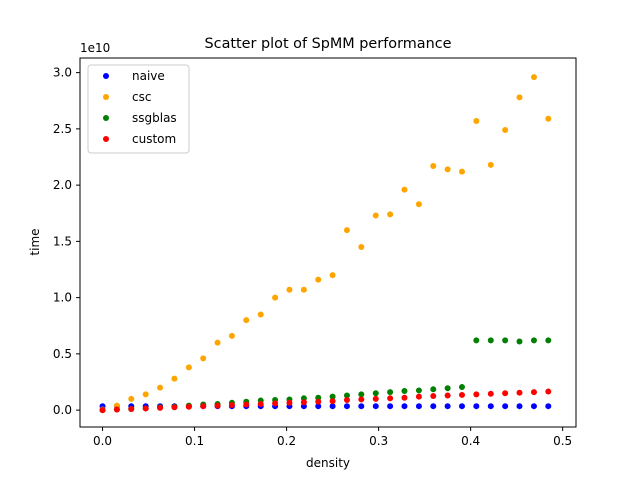 Image resolution: width=640 pixels, height=480 pixels. Describe the element at coordinates (332, 437) in the screenshot. I see `x-axis-ticks: 0.0 0.1 0.2 0.3 0.4 0.5` at that location.